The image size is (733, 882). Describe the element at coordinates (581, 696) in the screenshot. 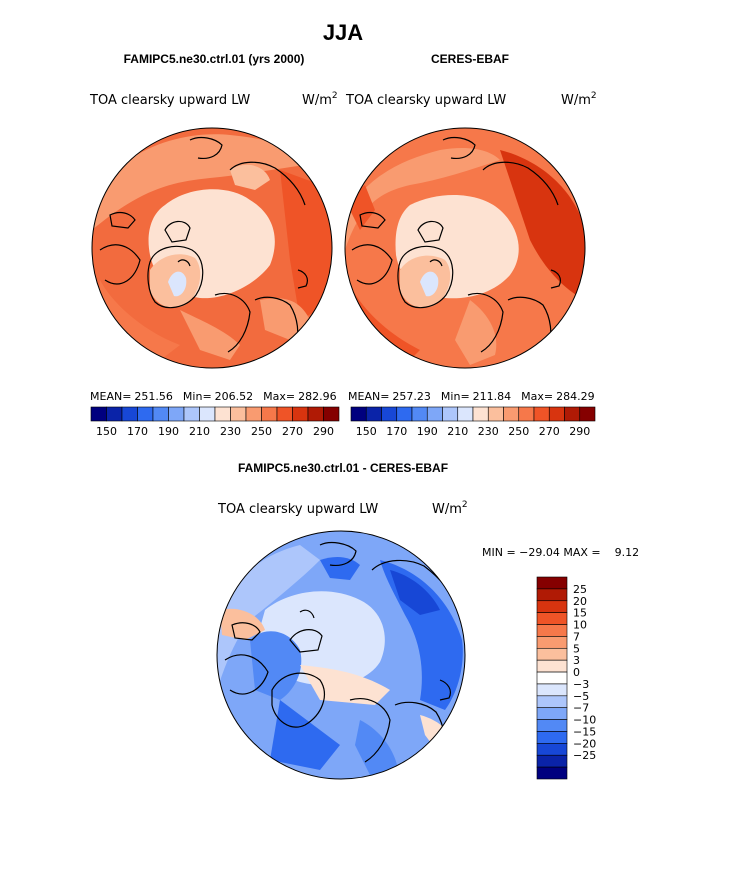

I see `colorbar-level-label: −5` at that location.